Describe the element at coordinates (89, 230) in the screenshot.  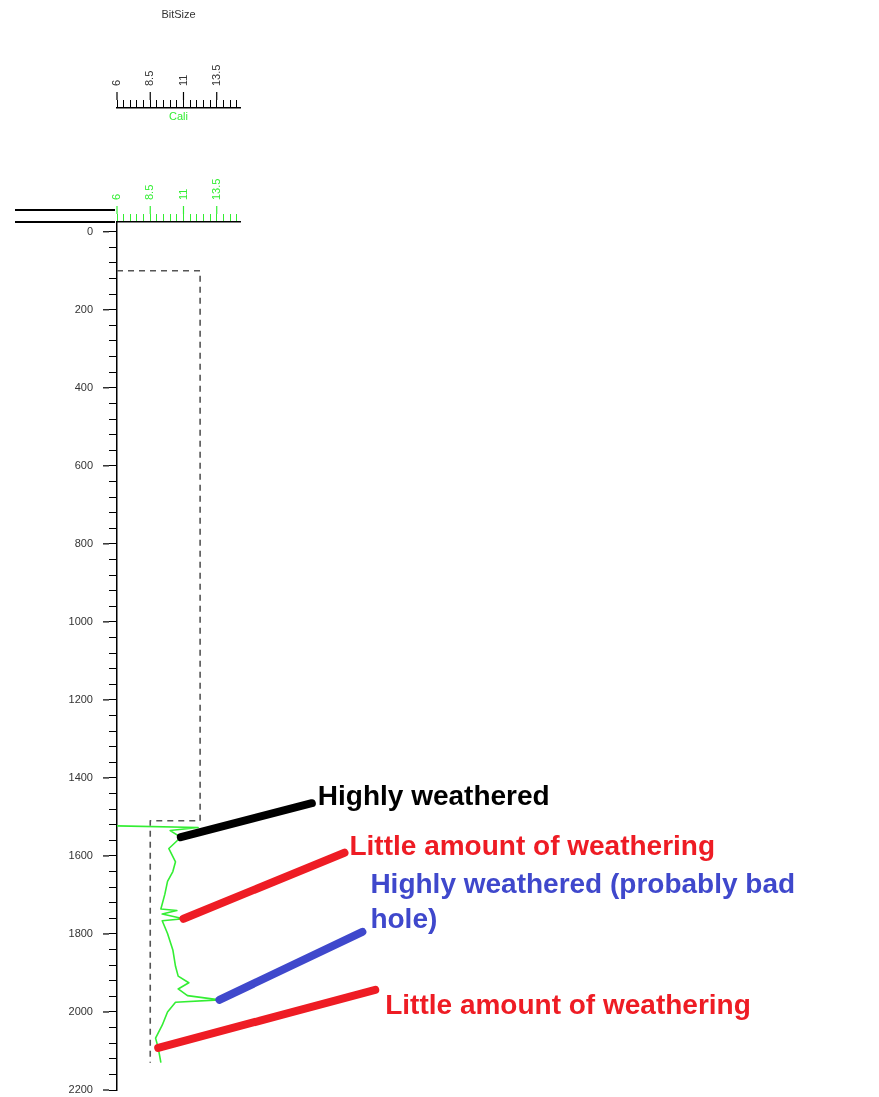
I see `y-tick-label: 0` at that location.